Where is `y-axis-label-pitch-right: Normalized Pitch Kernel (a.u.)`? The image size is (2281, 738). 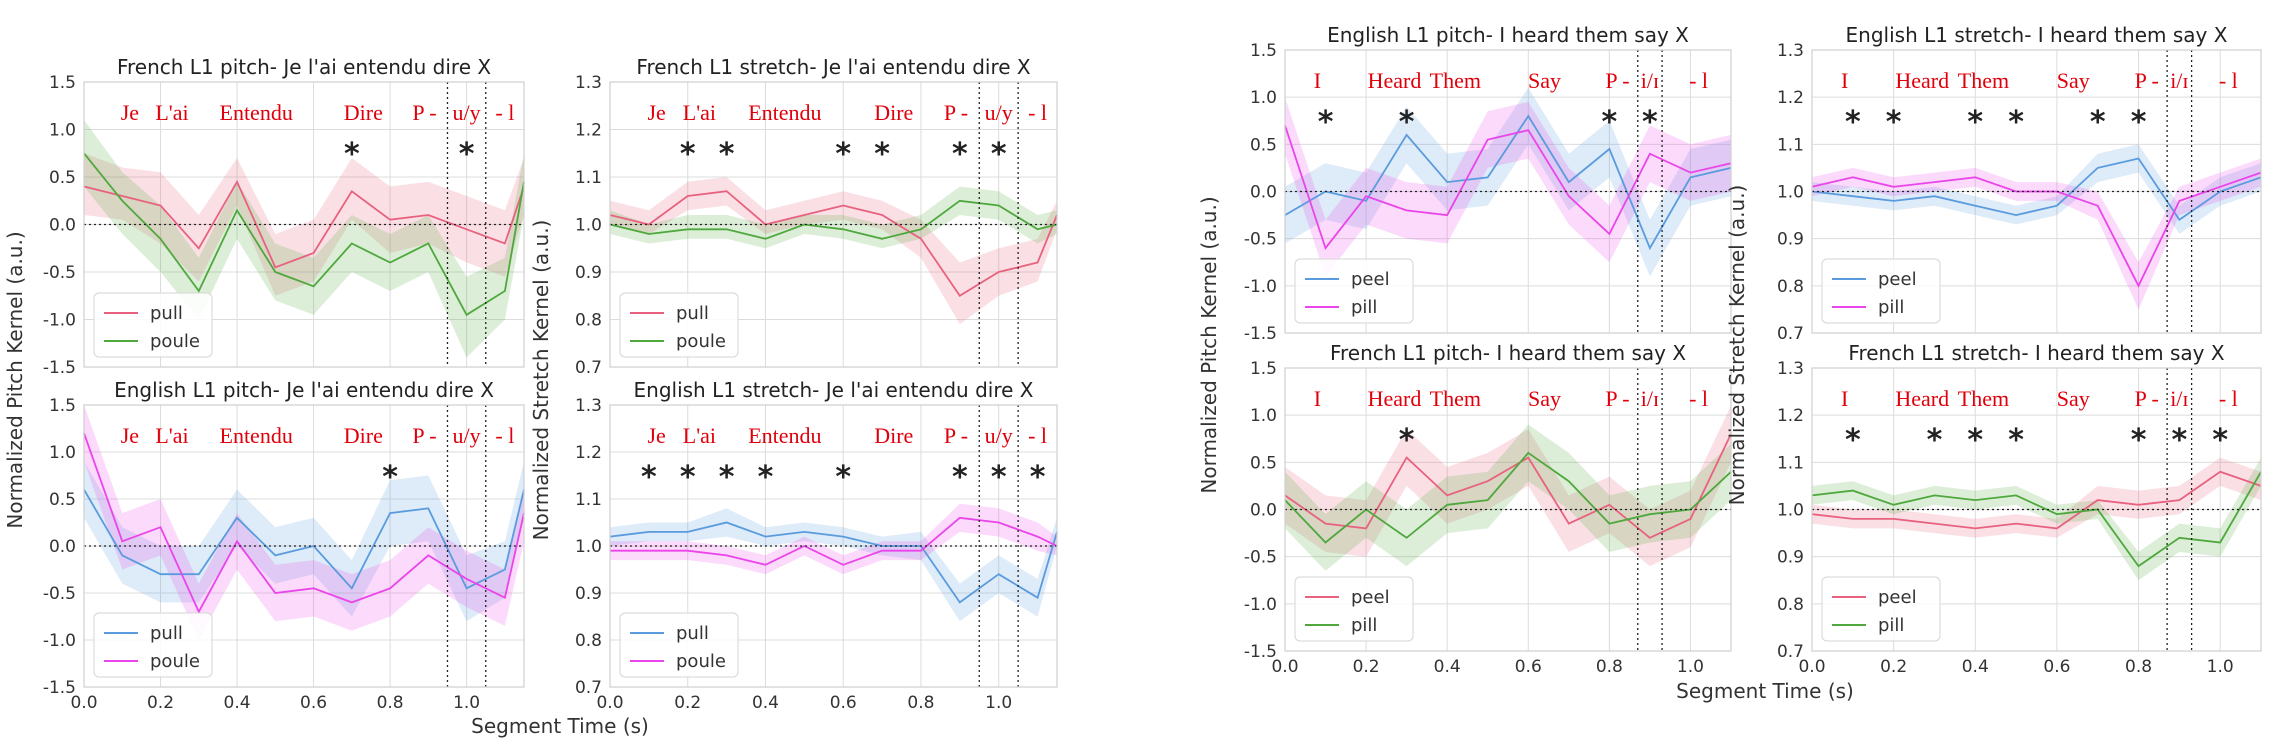 y-axis-label-pitch-right: Normalized Pitch Kernel (a.u.) is located at coordinates (1209, 344).